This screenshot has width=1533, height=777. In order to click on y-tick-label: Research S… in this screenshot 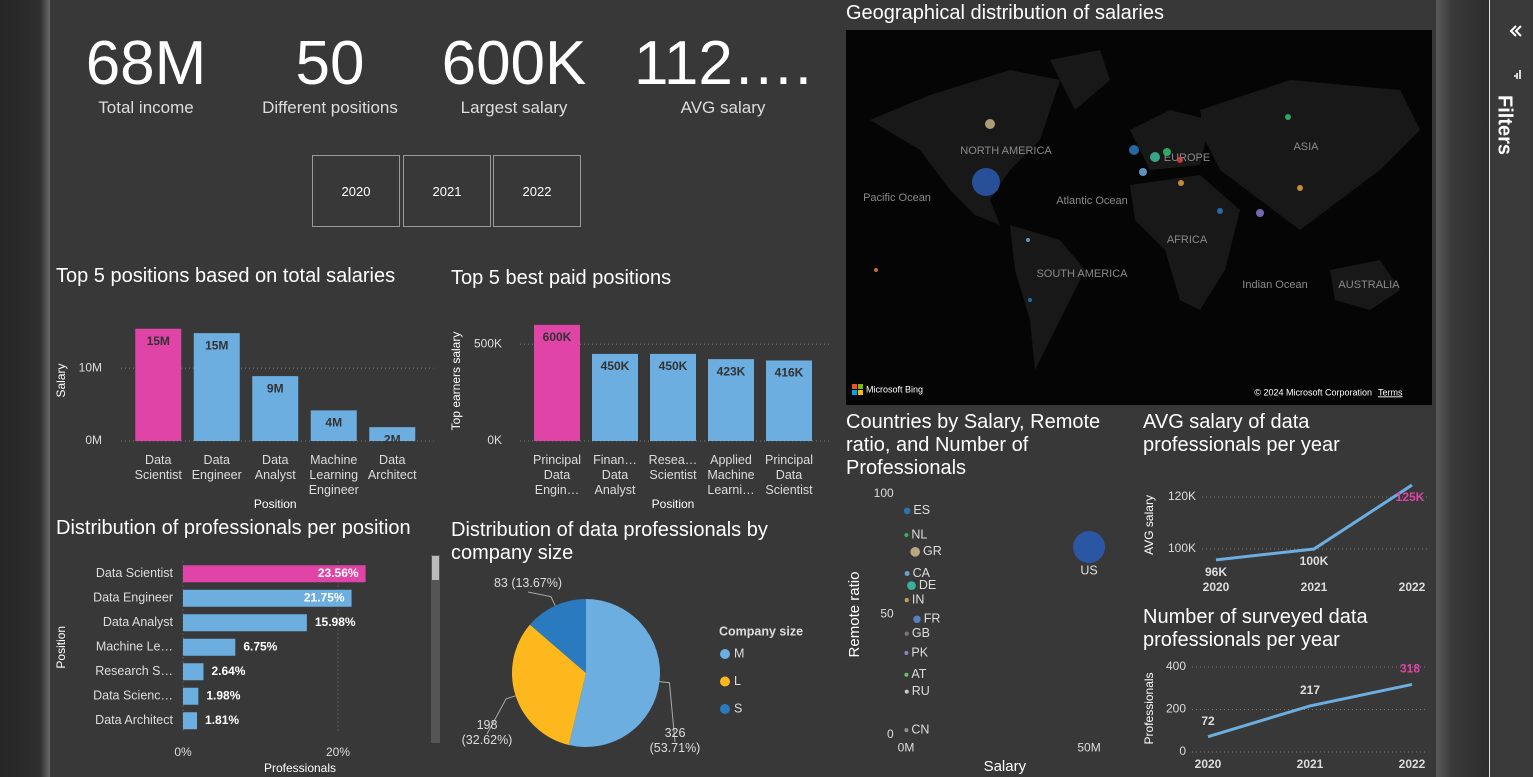, I will do `click(134, 671)`.